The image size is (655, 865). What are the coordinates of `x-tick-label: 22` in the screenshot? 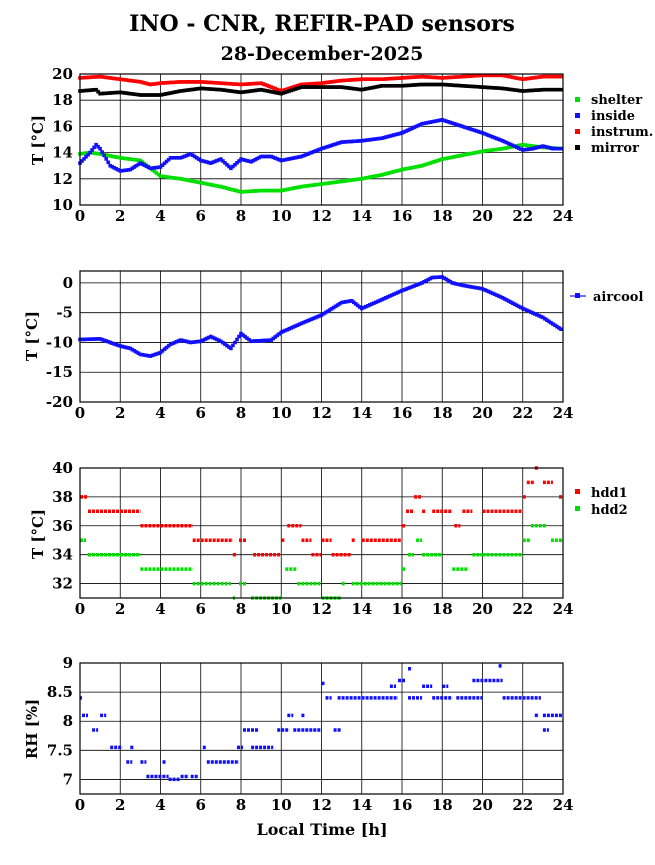 It's located at (522, 413).